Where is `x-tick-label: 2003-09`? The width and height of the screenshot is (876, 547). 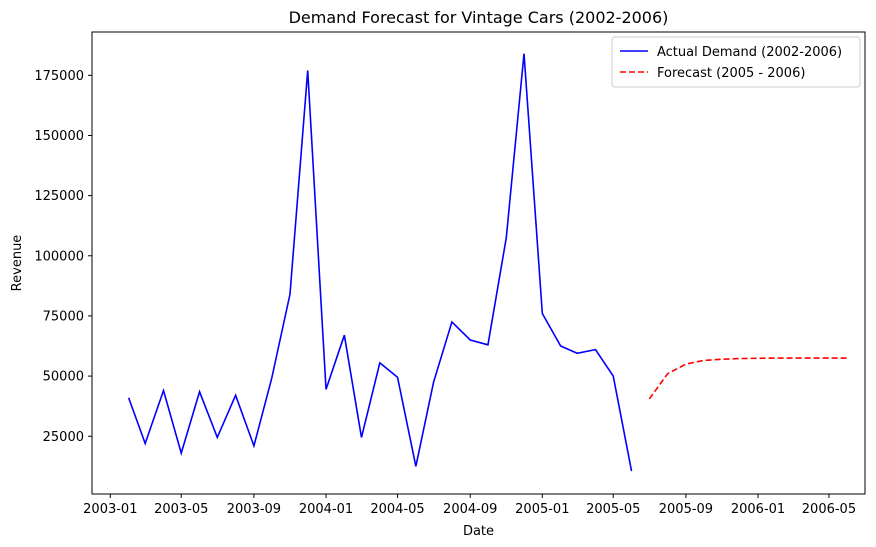 x-tick-label: 2003-09 is located at coordinates (254, 509).